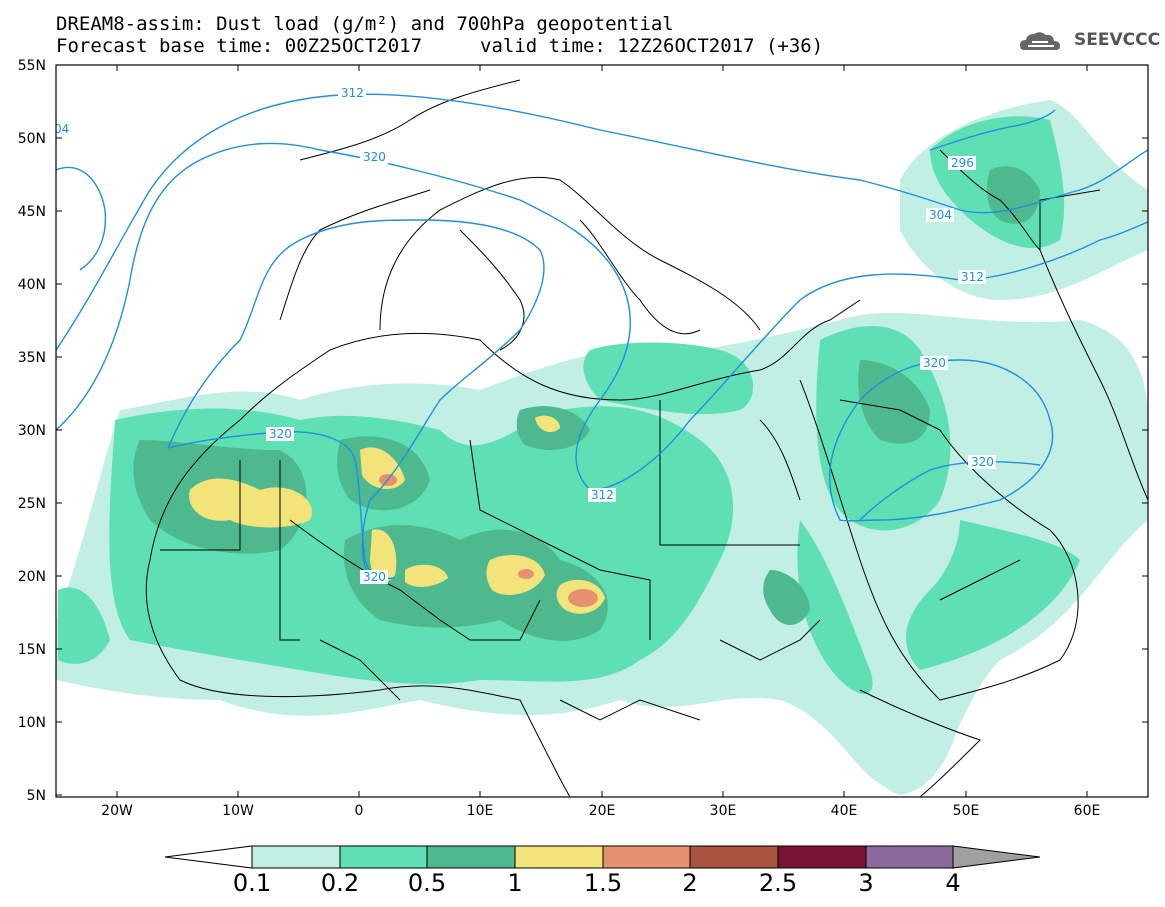 The image size is (1165, 907). I want to click on cloud-logo-icon, so click(1040, 41).